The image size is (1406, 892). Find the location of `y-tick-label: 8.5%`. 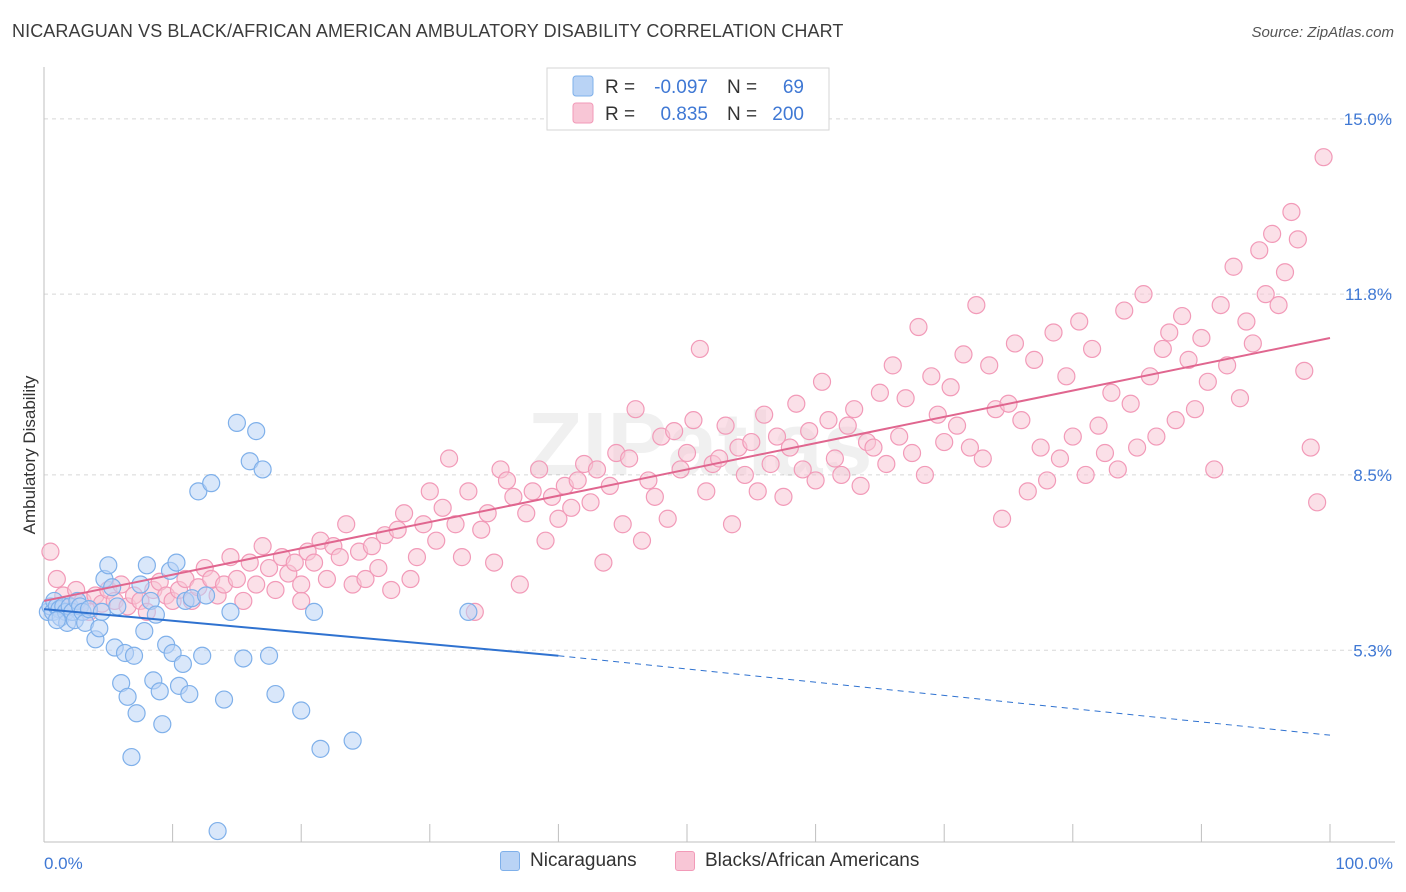

y-tick-label: 8.5% is located at coordinates (1372, 475).